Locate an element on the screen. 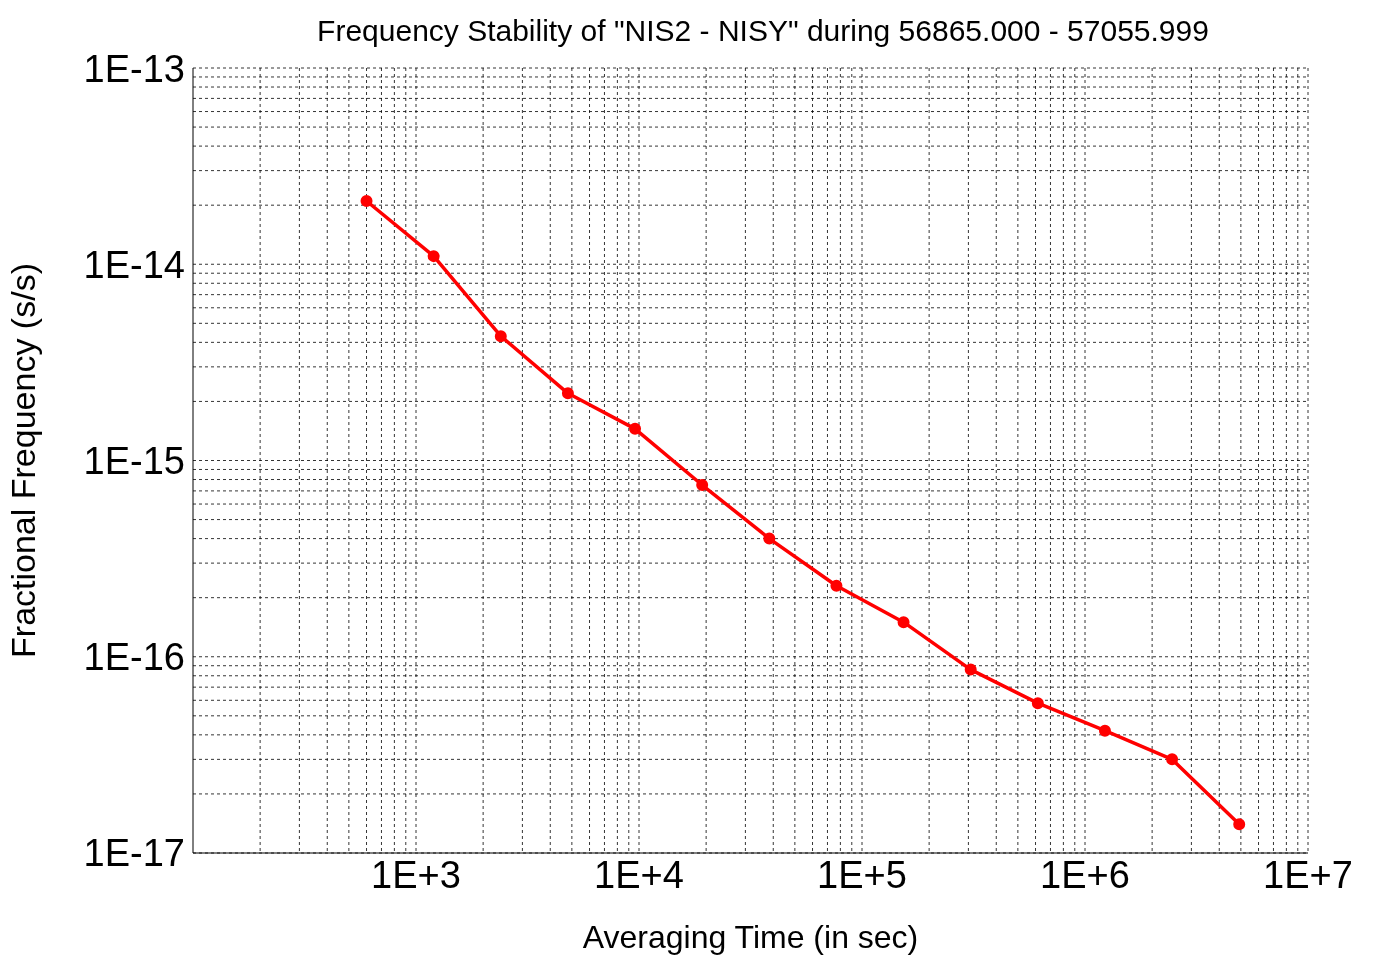 This screenshot has width=1383, height=960. x-axis-title: Averaging Time (in sec) is located at coordinates (750, 937).